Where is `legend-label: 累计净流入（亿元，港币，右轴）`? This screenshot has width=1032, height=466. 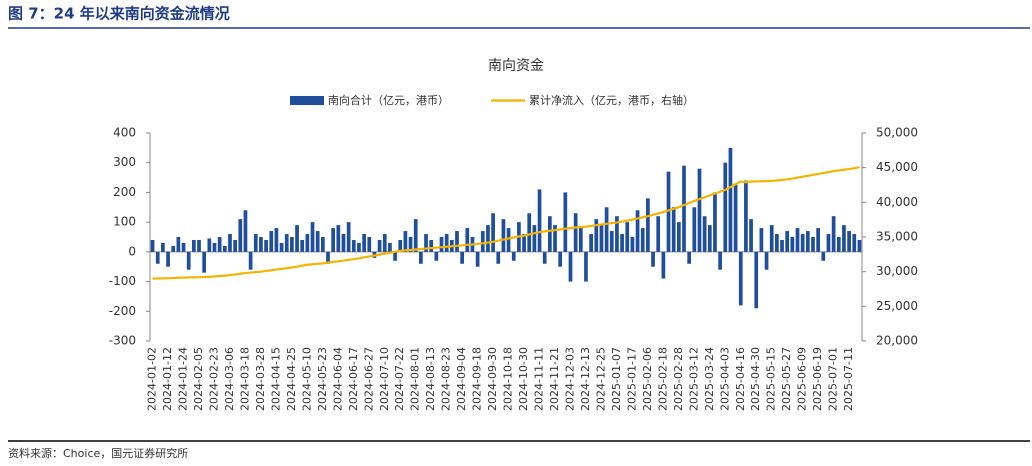 legend-label: 累计净流入（亿元，港币，右轴） is located at coordinates (611, 100).